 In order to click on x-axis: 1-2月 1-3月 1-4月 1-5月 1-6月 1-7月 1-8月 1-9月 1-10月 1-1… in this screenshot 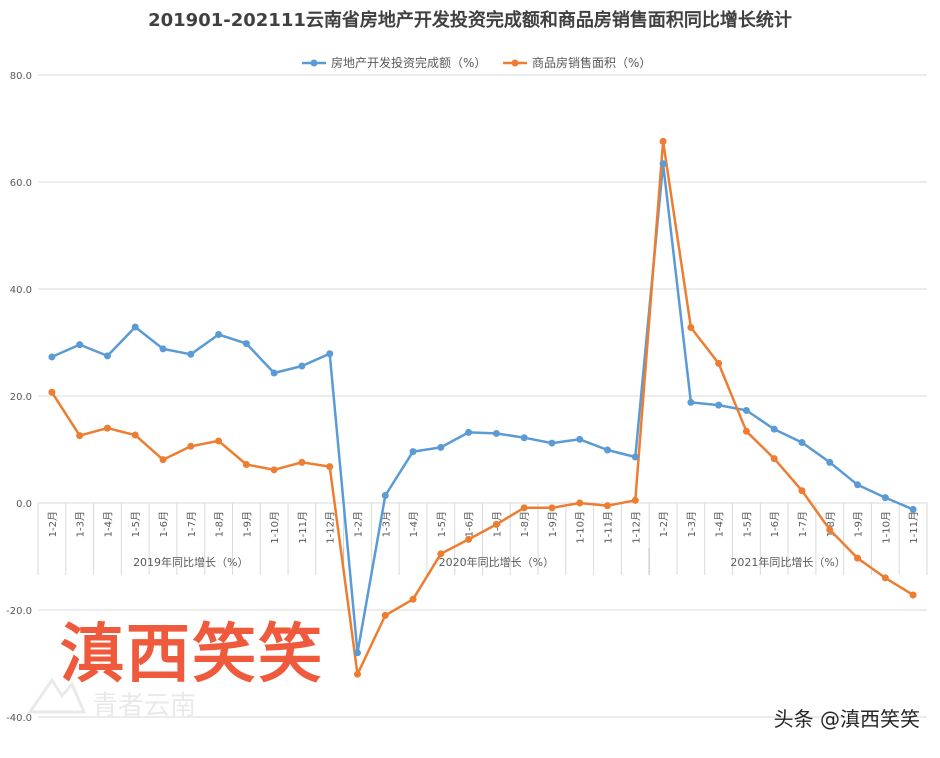, I will do `click(482, 539)`.